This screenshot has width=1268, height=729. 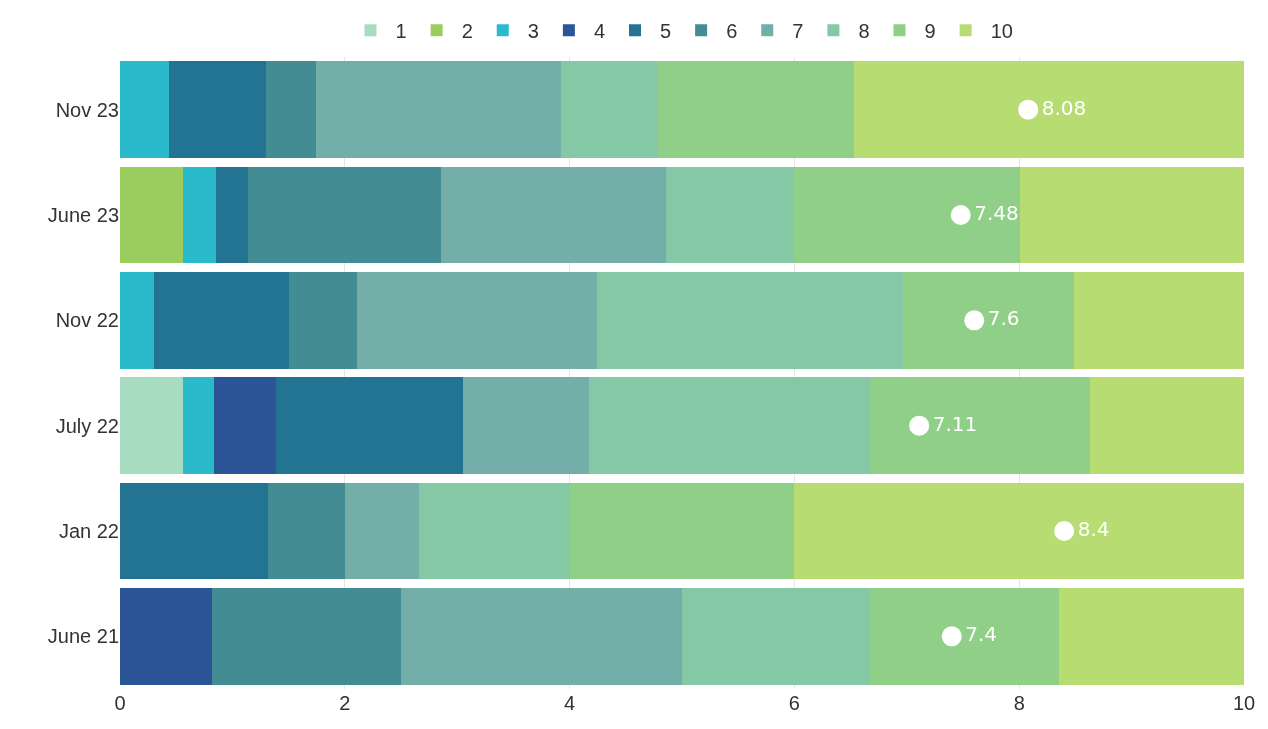 What do you see at coordinates (996, 213) in the screenshot?
I see `data-label: 7.48` at bounding box center [996, 213].